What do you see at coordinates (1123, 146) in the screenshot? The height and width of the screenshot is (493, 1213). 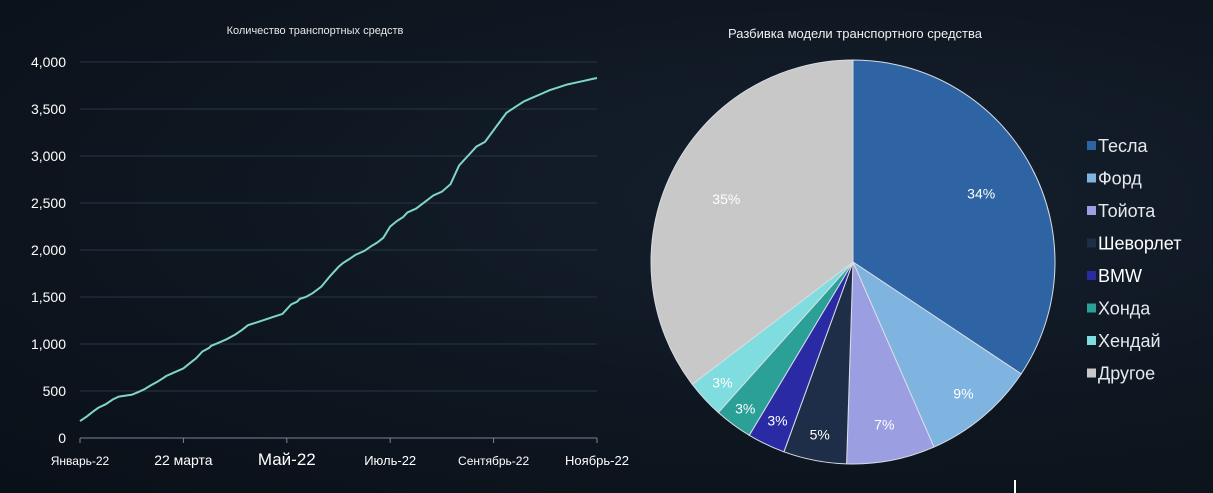 I see `legend-label: Тесла` at bounding box center [1123, 146].